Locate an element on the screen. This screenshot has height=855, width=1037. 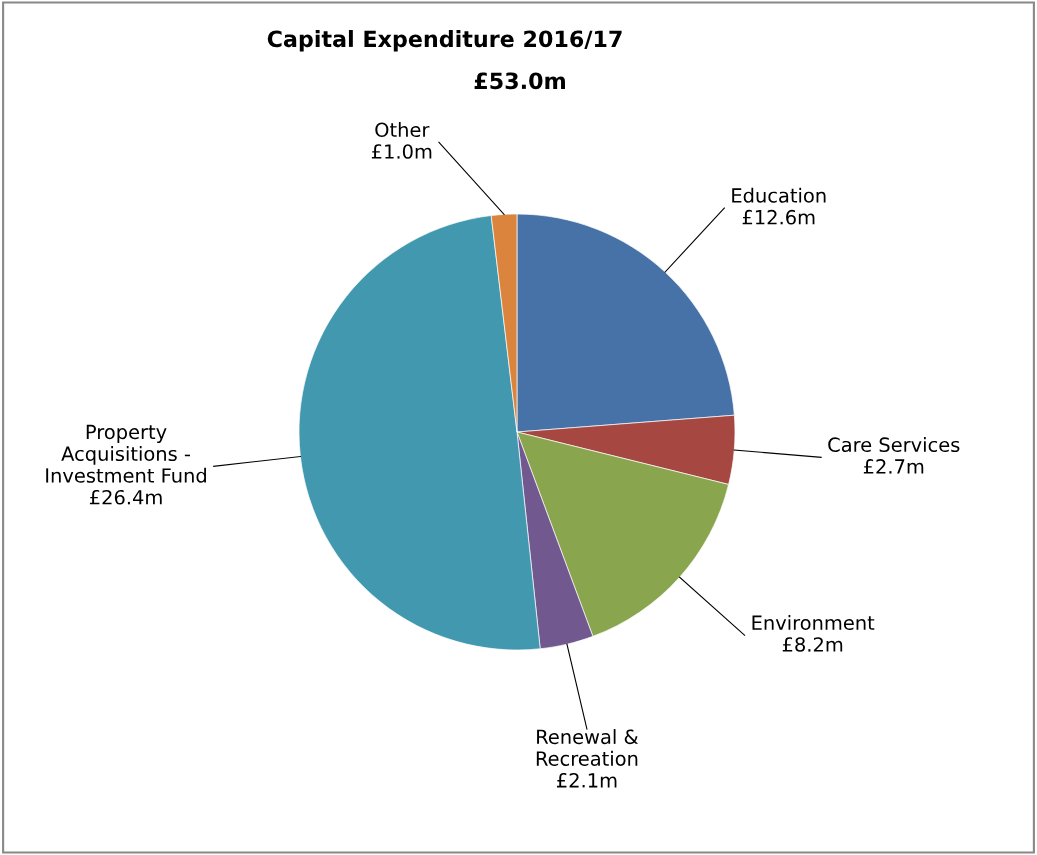
slice-label: Renewal & Recreation is located at coordinates (587, 747).